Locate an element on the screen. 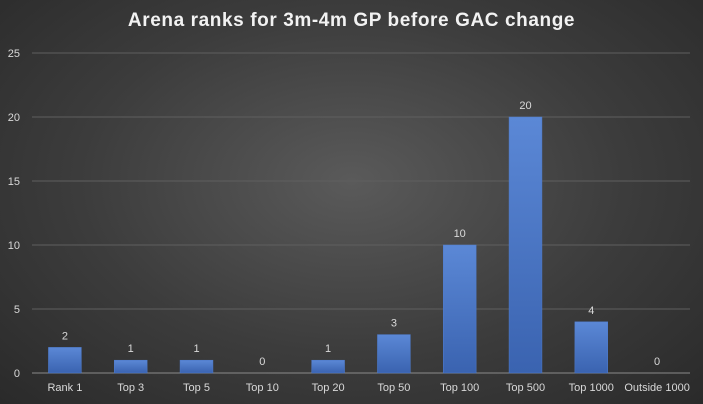 The width and height of the screenshot is (703, 404). y-tick-label: 10 is located at coordinates (14, 246).